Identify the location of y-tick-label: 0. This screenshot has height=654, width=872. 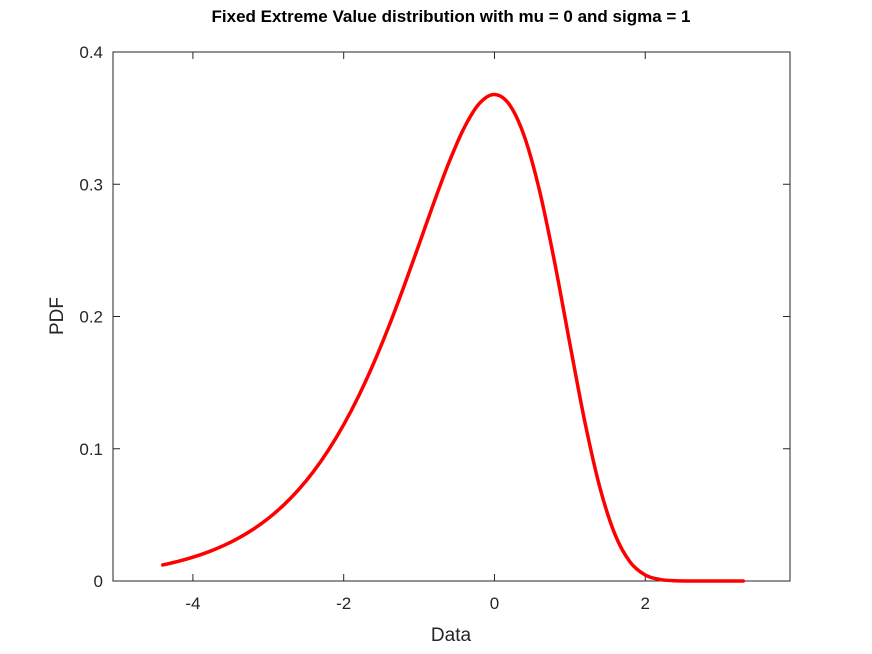
(98, 581).